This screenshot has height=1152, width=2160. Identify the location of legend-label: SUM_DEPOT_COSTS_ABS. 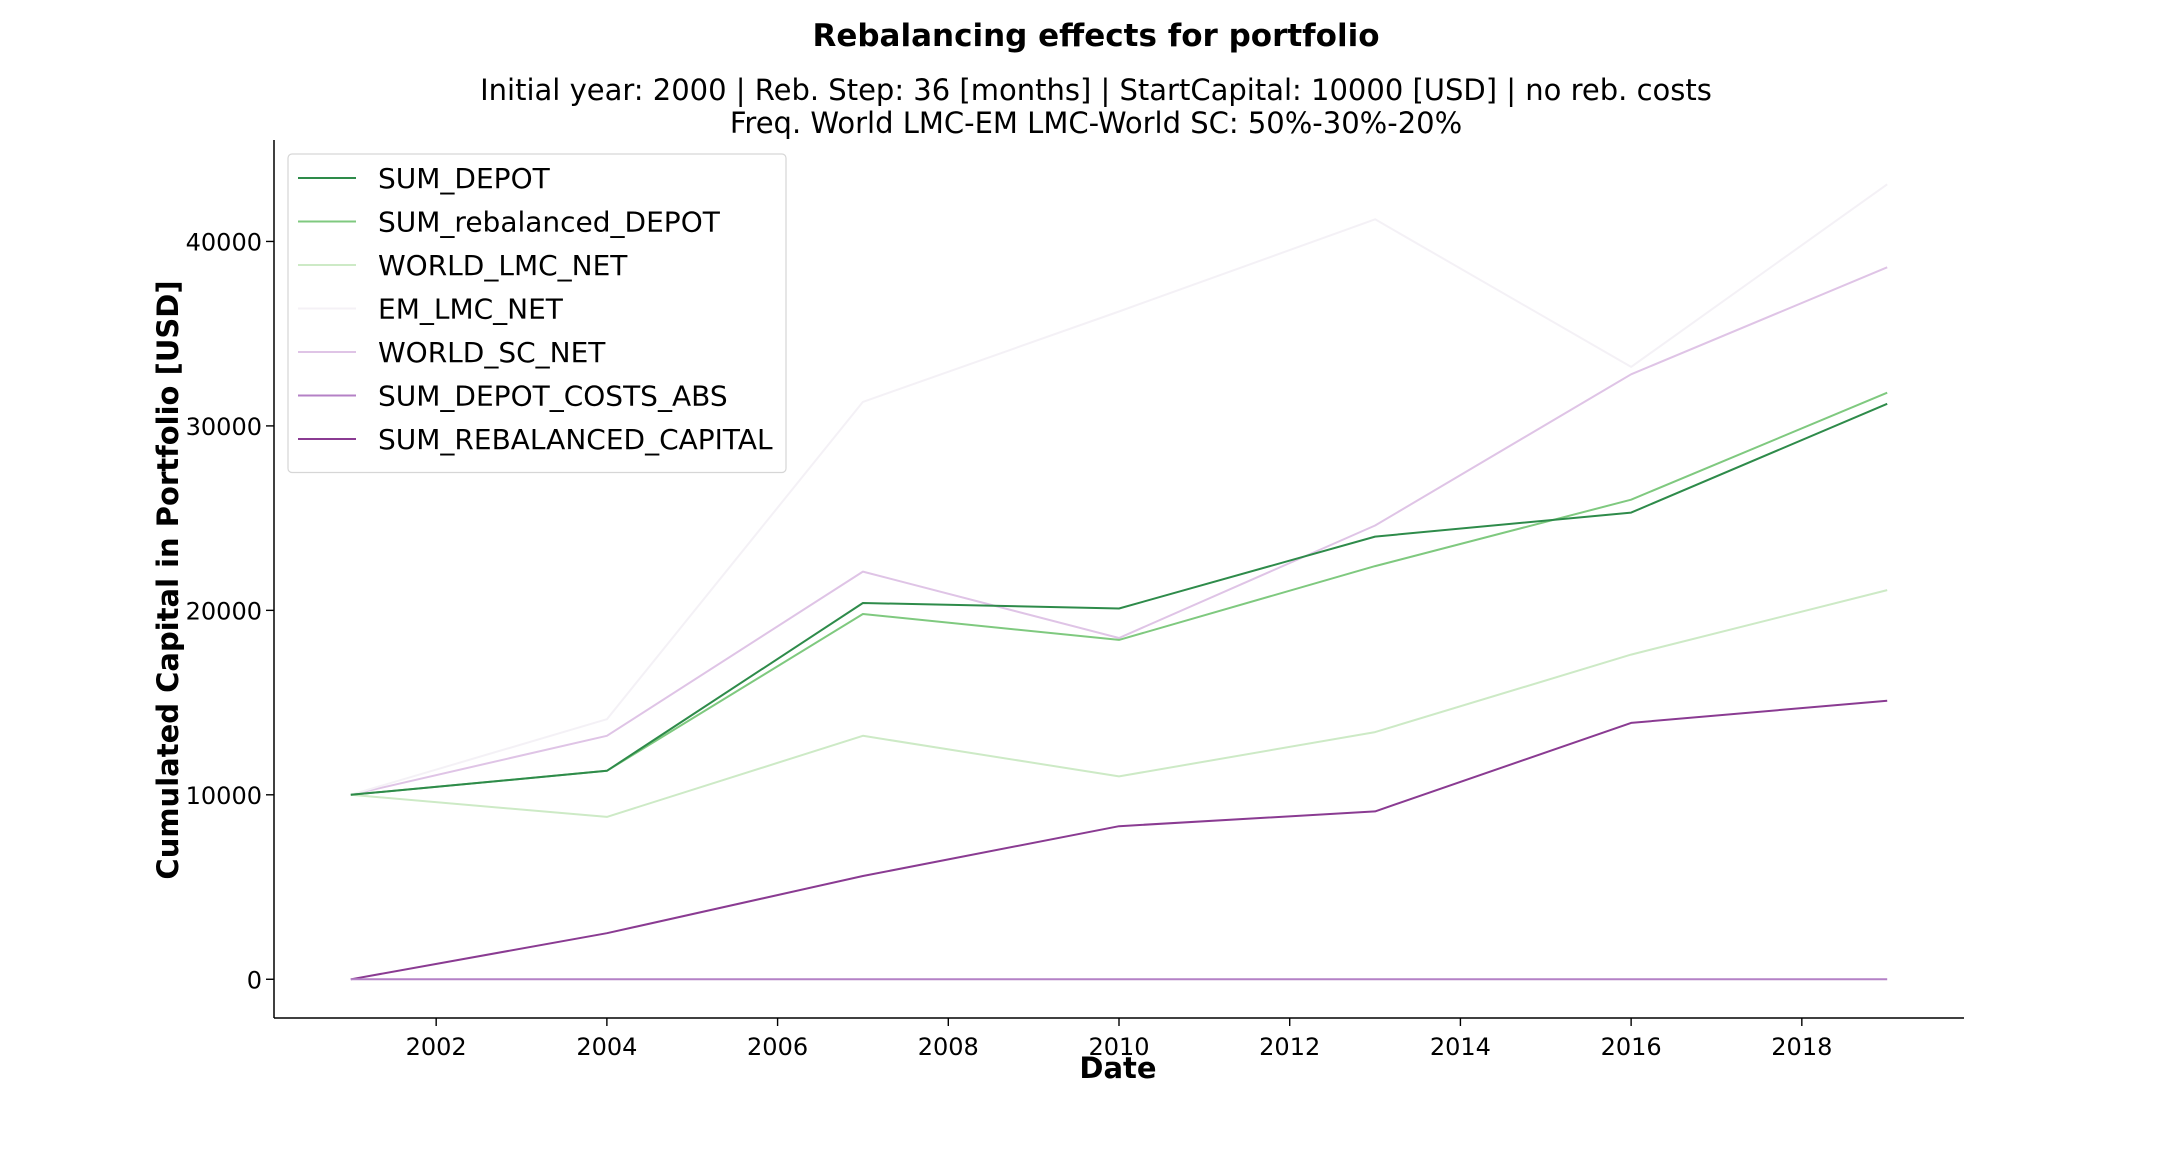
(553, 396).